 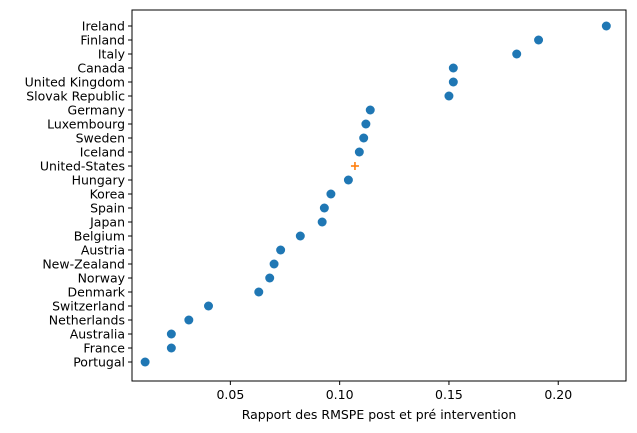 I want to click on y-tick-label: Spain, so click(x=107, y=208).